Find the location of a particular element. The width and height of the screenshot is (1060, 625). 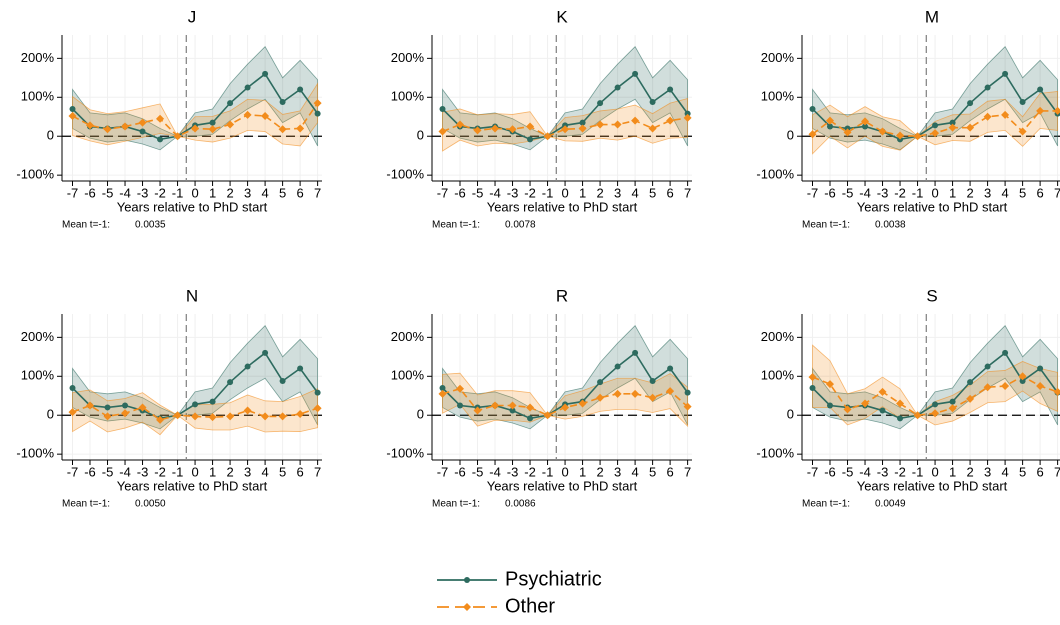

x-tick-label: -2 is located at coordinates (900, 192).